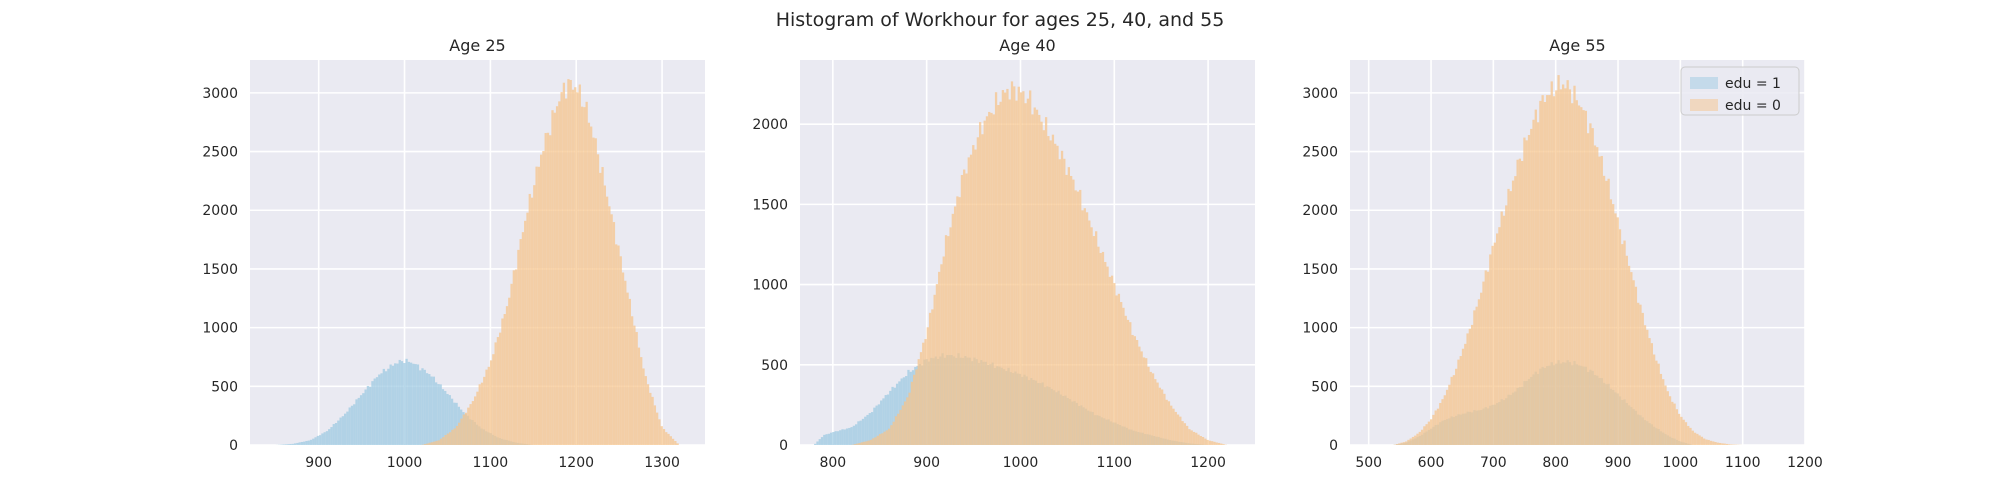 Image resolution: width=2000 pixels, height=500 pixels. I want to click on y-tick-label: 0, so click(1333, 446).